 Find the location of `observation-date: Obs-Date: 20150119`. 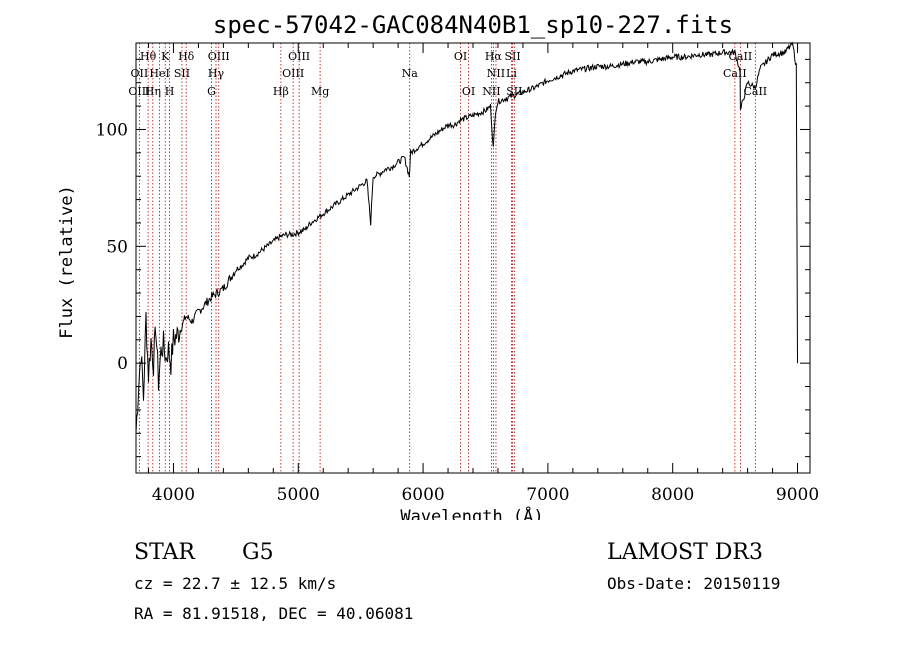

observation-date: Obs-Date: 20150119 is located at coordinates (694, 583).